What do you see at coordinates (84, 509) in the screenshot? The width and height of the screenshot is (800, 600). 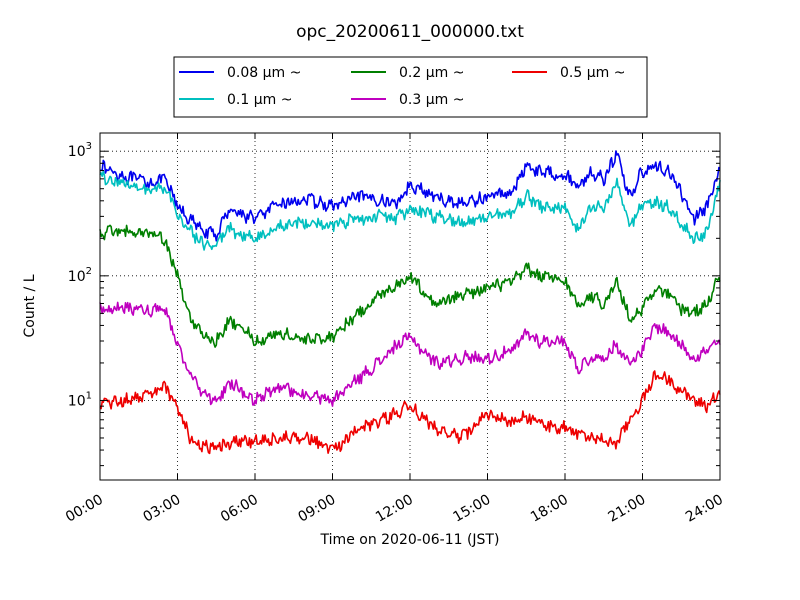 I see `x-tick-label: 00:00` at bounding box center [84, 509].